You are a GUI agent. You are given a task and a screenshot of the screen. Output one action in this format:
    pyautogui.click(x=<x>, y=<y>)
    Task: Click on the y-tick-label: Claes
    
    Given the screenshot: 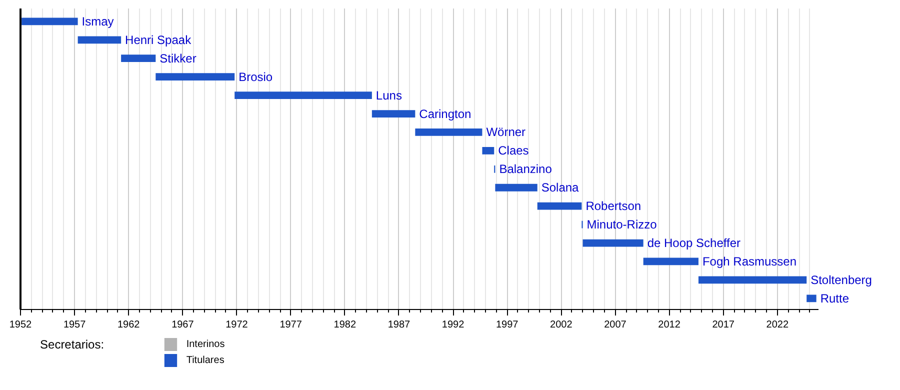 What is the action you would take?
    pyautogui.click(x=513, y=151)
    